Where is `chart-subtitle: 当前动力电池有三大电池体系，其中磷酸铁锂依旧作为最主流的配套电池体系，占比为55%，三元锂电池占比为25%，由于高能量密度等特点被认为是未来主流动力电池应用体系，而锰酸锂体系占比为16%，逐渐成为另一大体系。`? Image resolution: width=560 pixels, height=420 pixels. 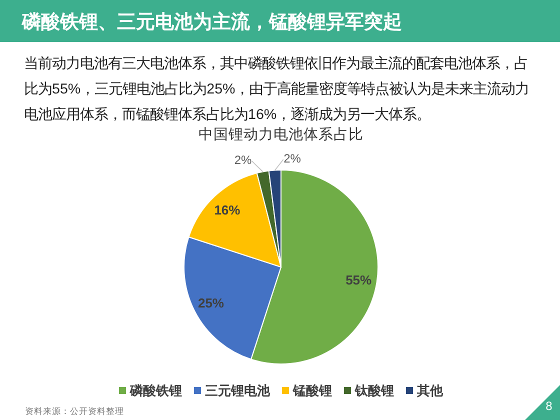 chart-subtitle: 当前动力电池有三大电池体系，其中磷酸铁锂依旧作为最主流的配套电池体系，占比为55%，三元锂电池占比为25%，由于高能量密度等特点被认为是未来主流动力电池应用体系，而锰酸锂体系占比为16%，逐渐成为另一大体系。 is located at coordinates (277, 89).